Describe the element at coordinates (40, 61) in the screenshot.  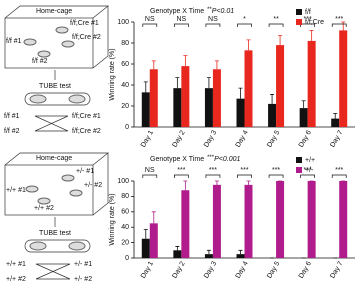
I see `mouse-label: f/f #2` at that location.